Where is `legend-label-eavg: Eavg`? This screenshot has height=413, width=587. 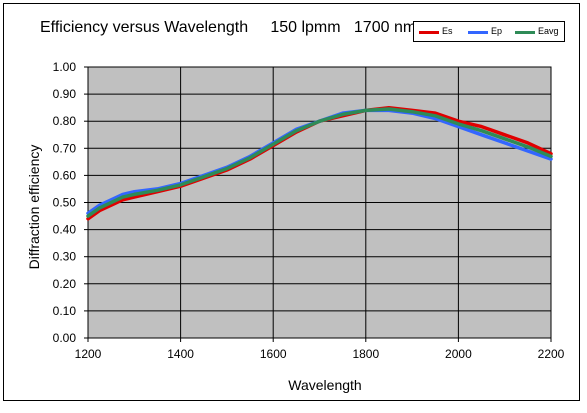 legend-label-eavg: Eavg is located at coordinates (548, 31).